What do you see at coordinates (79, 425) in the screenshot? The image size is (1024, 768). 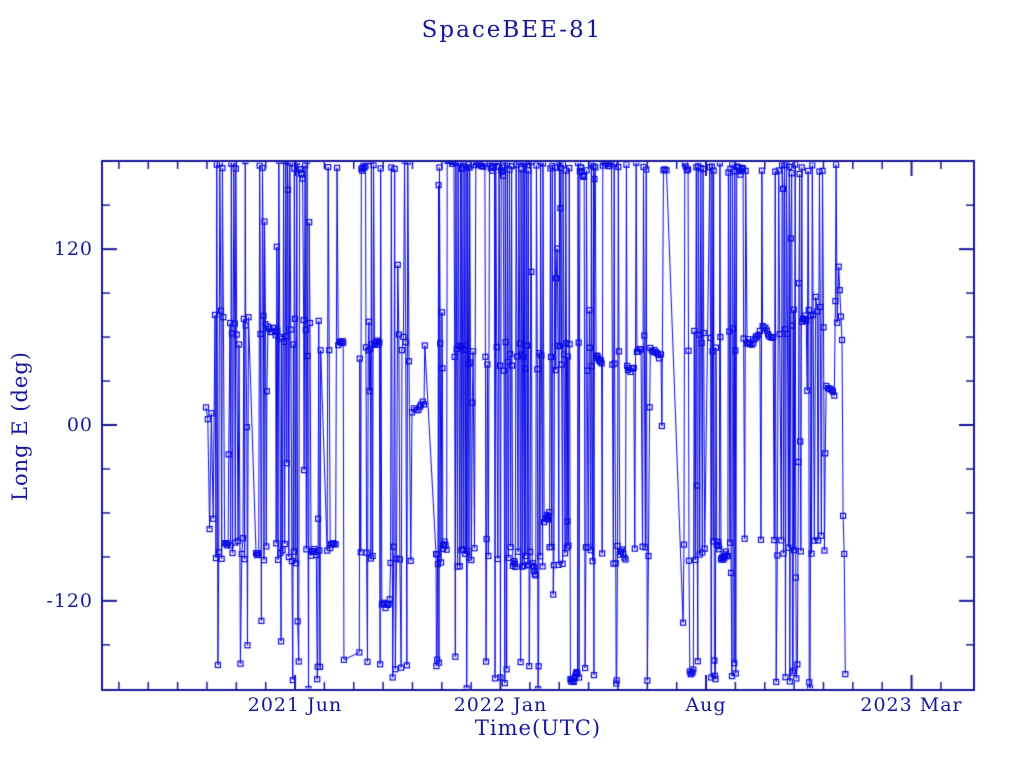 I see `y-tick-label: 00` at bounding box center [79, 425].